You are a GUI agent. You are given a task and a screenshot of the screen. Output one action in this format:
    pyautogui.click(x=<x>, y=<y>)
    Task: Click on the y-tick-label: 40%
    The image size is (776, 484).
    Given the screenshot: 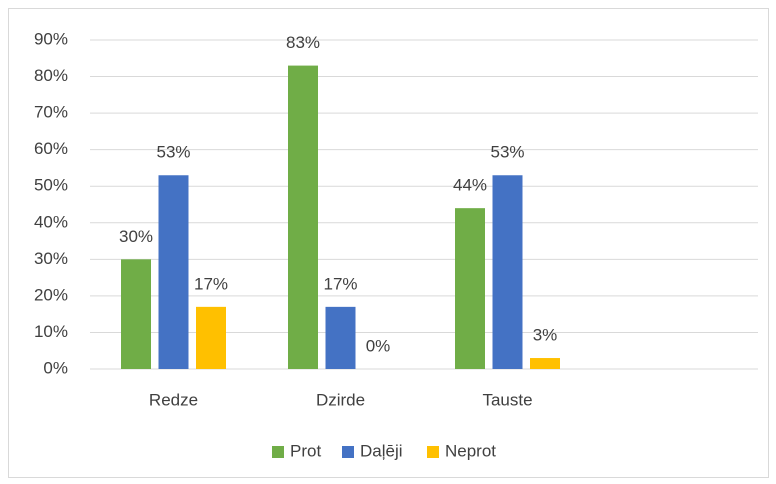 What is the action you would take?
    pyautogui.click(x=51, y=221)
    